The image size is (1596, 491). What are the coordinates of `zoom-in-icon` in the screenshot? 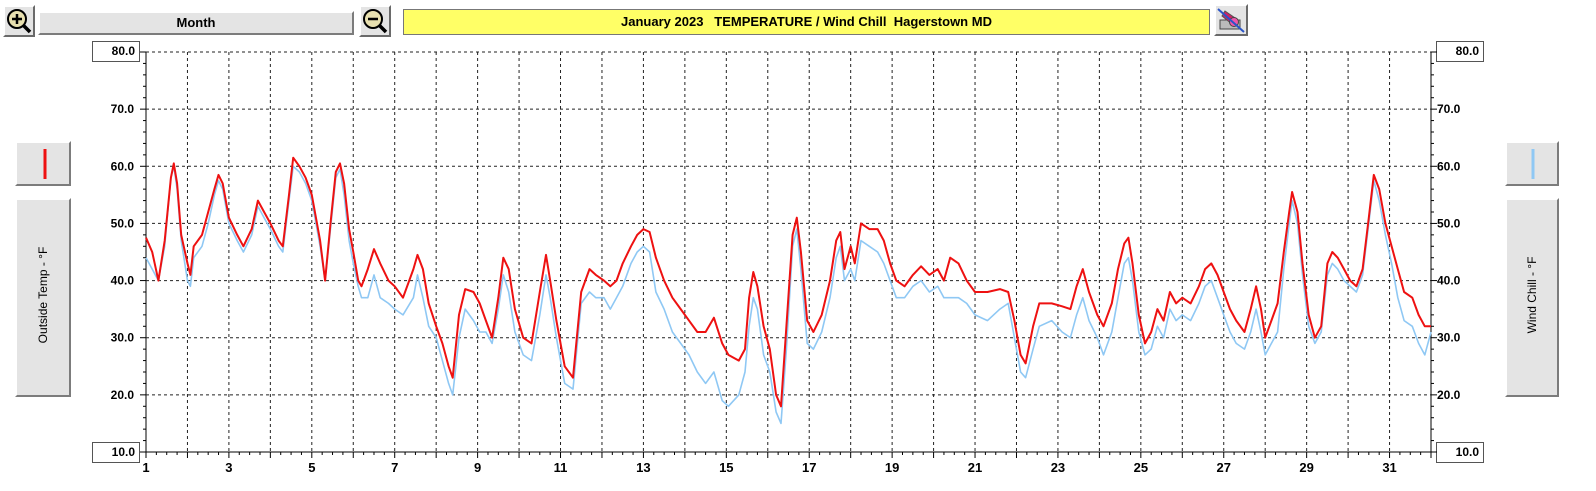 It's located at (19, 21).